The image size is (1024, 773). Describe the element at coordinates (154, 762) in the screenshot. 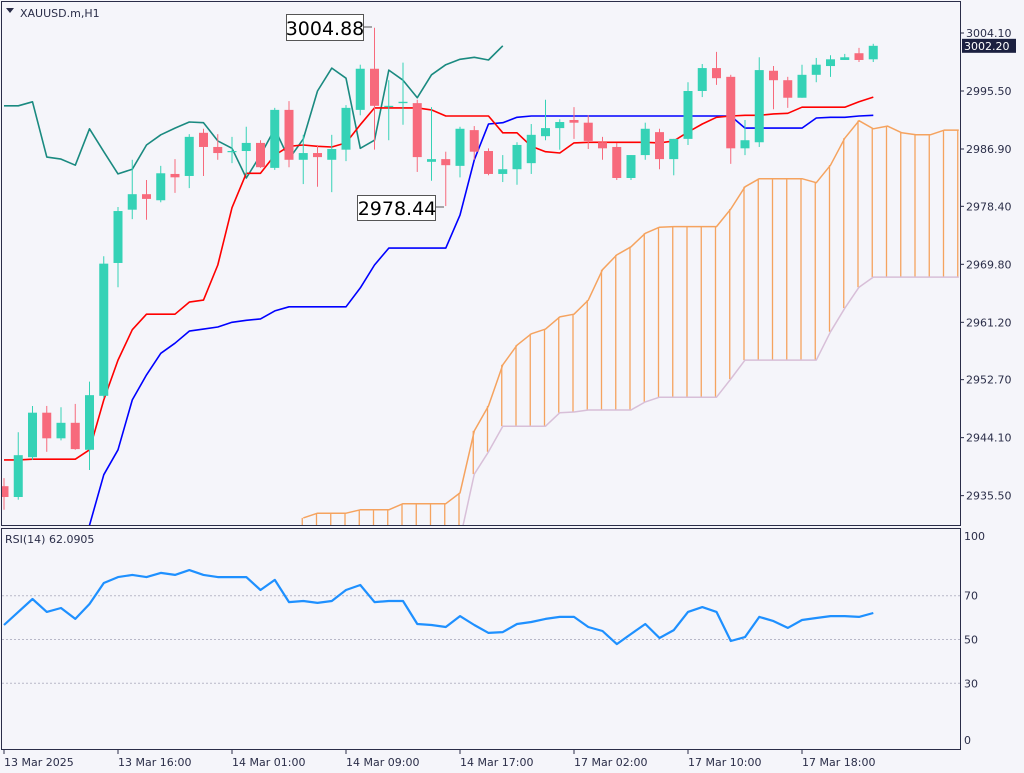

I see `time-tick-label: 13 Mar 16:00` at that location.